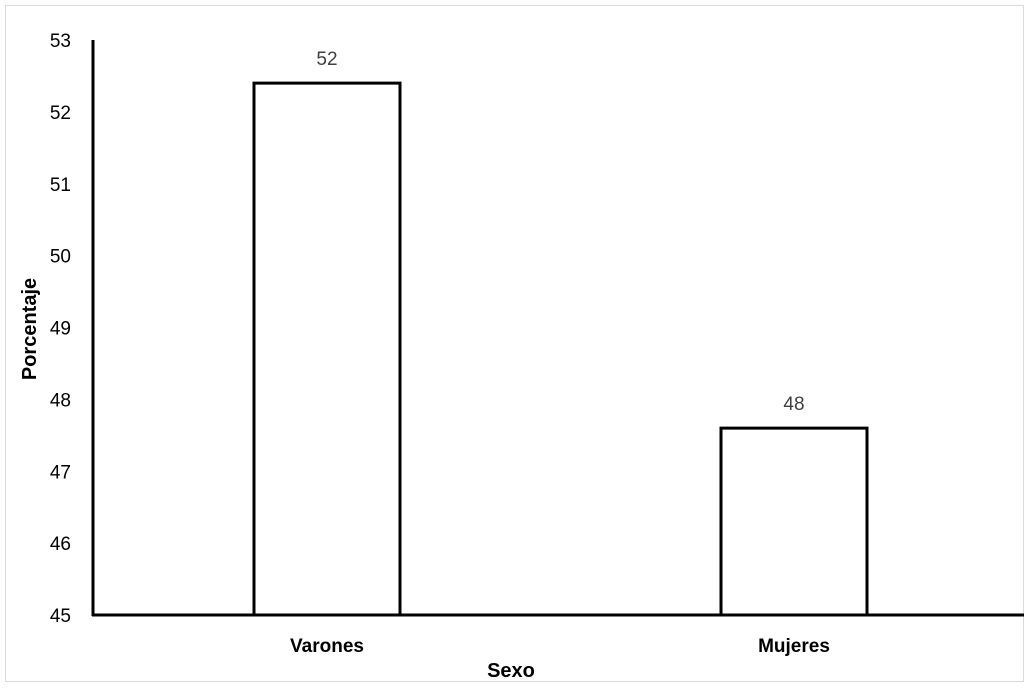  I want to click on y-tick-labels: 45 46 47 48 49 50 51 52 53, so click(60, 329).